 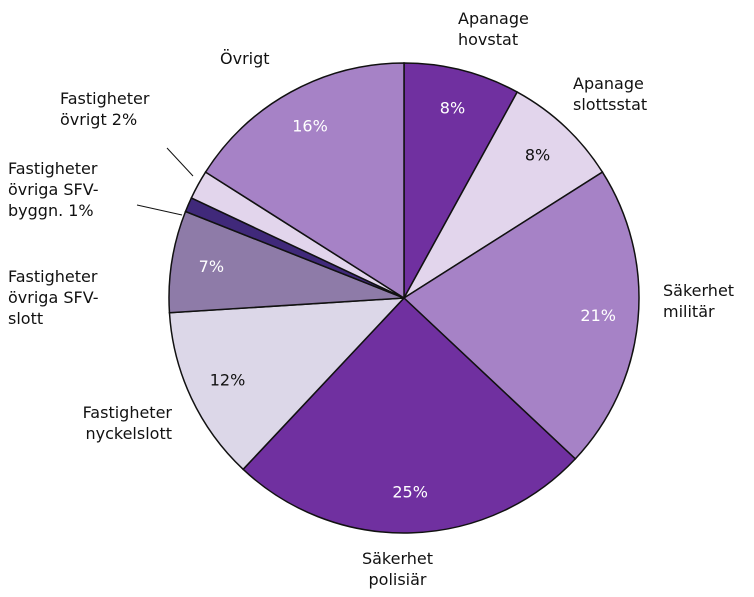 I want to click on value-label: 16%, so click(x=310, y=126).